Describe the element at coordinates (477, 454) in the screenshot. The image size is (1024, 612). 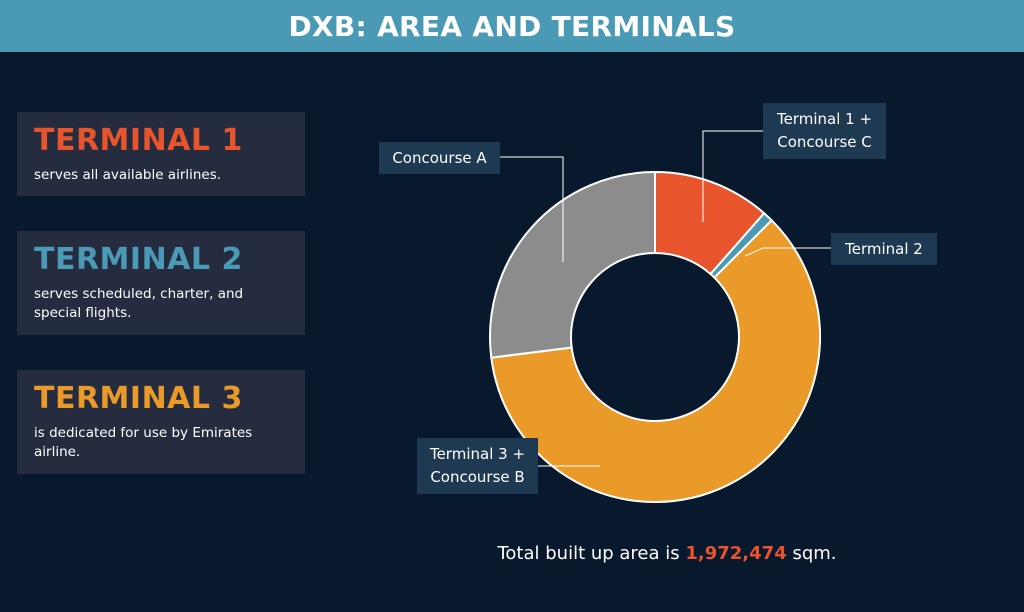
I see `chart-label-terminal-3-line-1: Terminal 3 +` at that location.